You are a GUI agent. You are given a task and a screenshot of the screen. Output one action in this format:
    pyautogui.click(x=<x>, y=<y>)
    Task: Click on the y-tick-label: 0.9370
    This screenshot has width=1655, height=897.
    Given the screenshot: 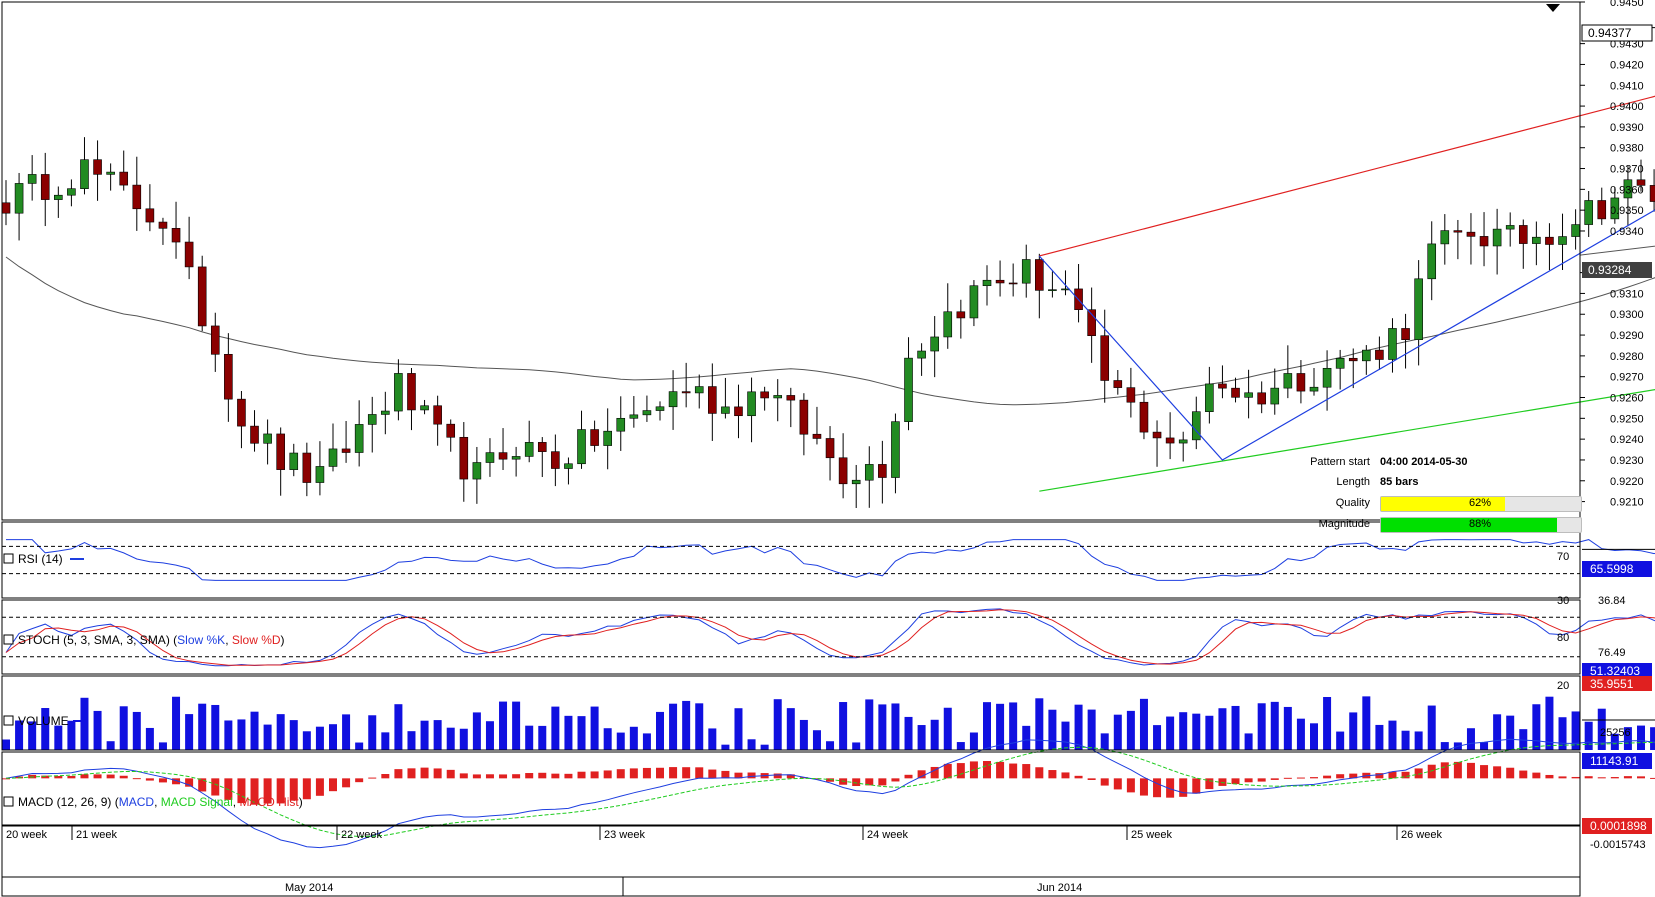 What is the action you would take?
    pyautogui.click(x=1627, y=170)
    